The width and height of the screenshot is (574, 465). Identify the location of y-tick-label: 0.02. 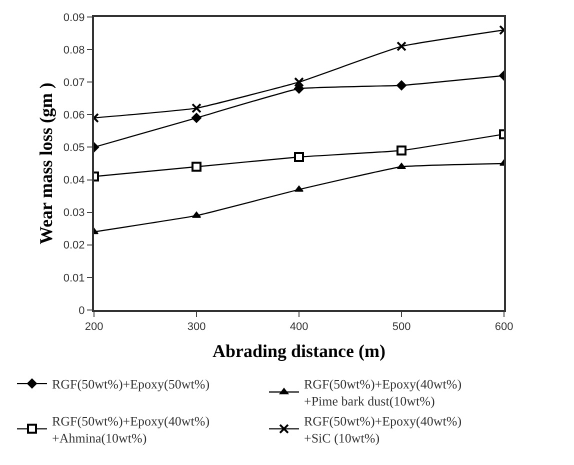
(74, 246).